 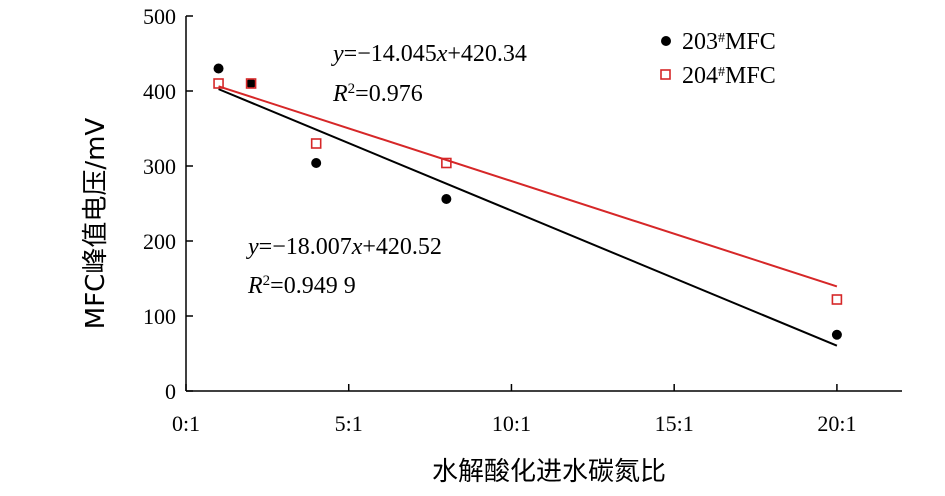 I want to click on equation-204: y=−14.045x+420.34 R2=0.976, so click(x=429, y=74).